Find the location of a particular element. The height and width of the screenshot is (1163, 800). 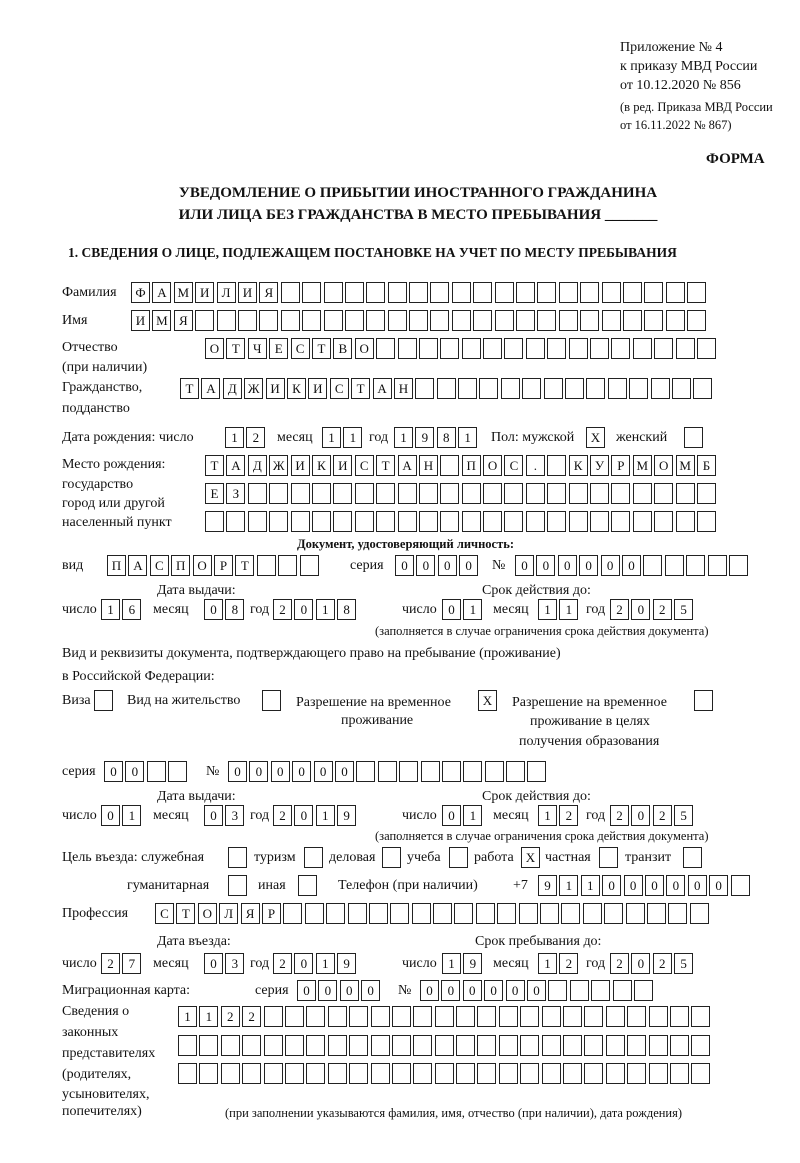

purpose-official-checkbox is located at coordinates (238, 858).